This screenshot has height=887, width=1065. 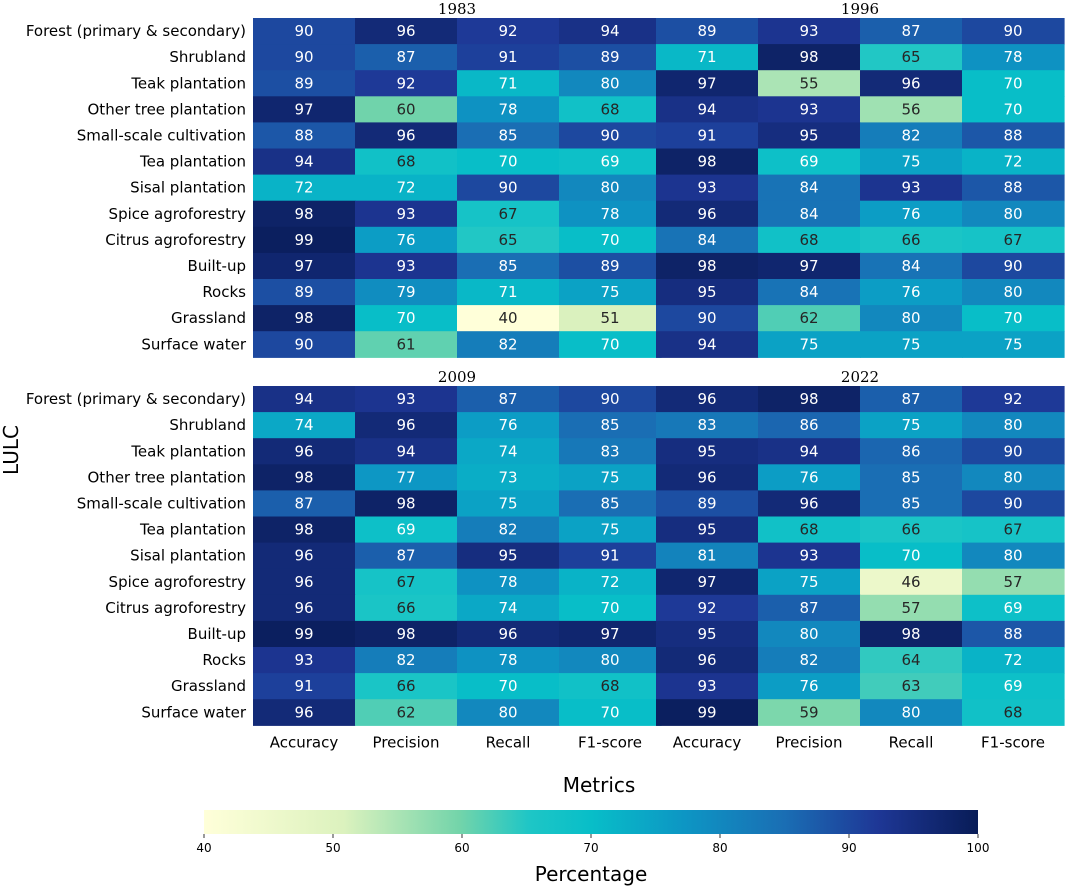 What do you see at coordinates (507, 451) in the screenshot?
I see `cell-value-label: 74` at bounding box center [507, 451].